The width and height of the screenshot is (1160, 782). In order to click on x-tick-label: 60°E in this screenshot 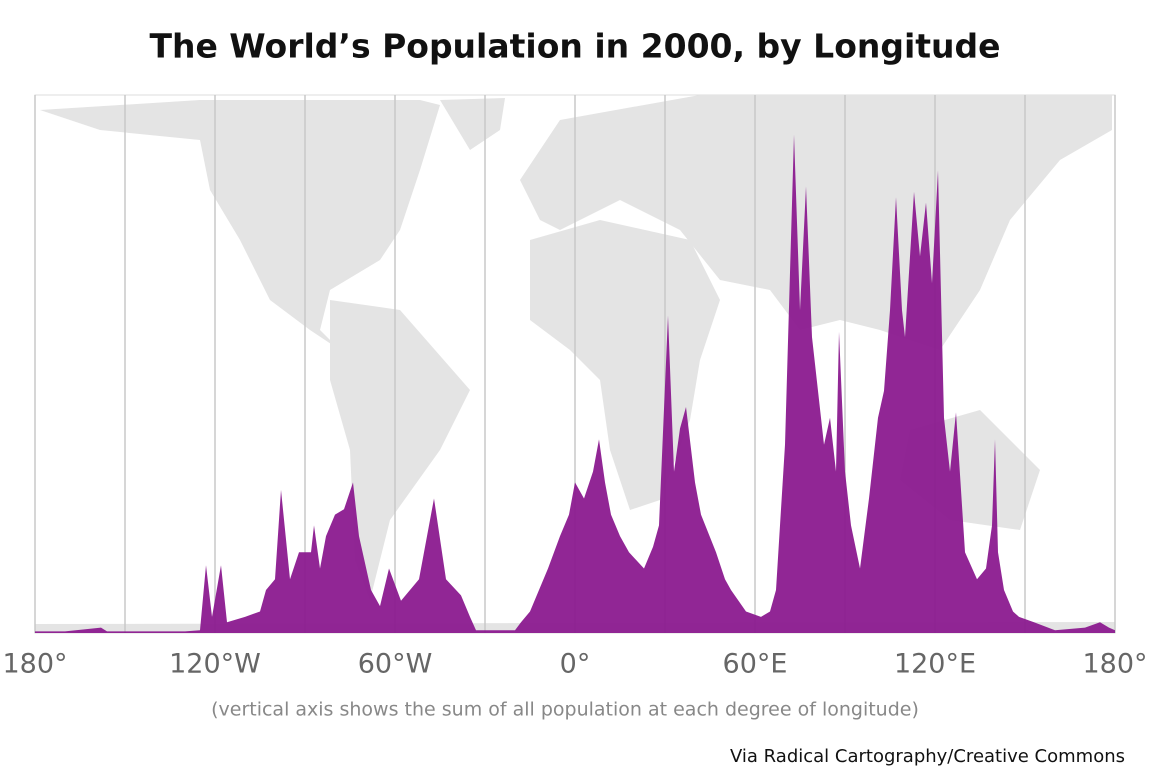, I will do `click(755, 664)`.